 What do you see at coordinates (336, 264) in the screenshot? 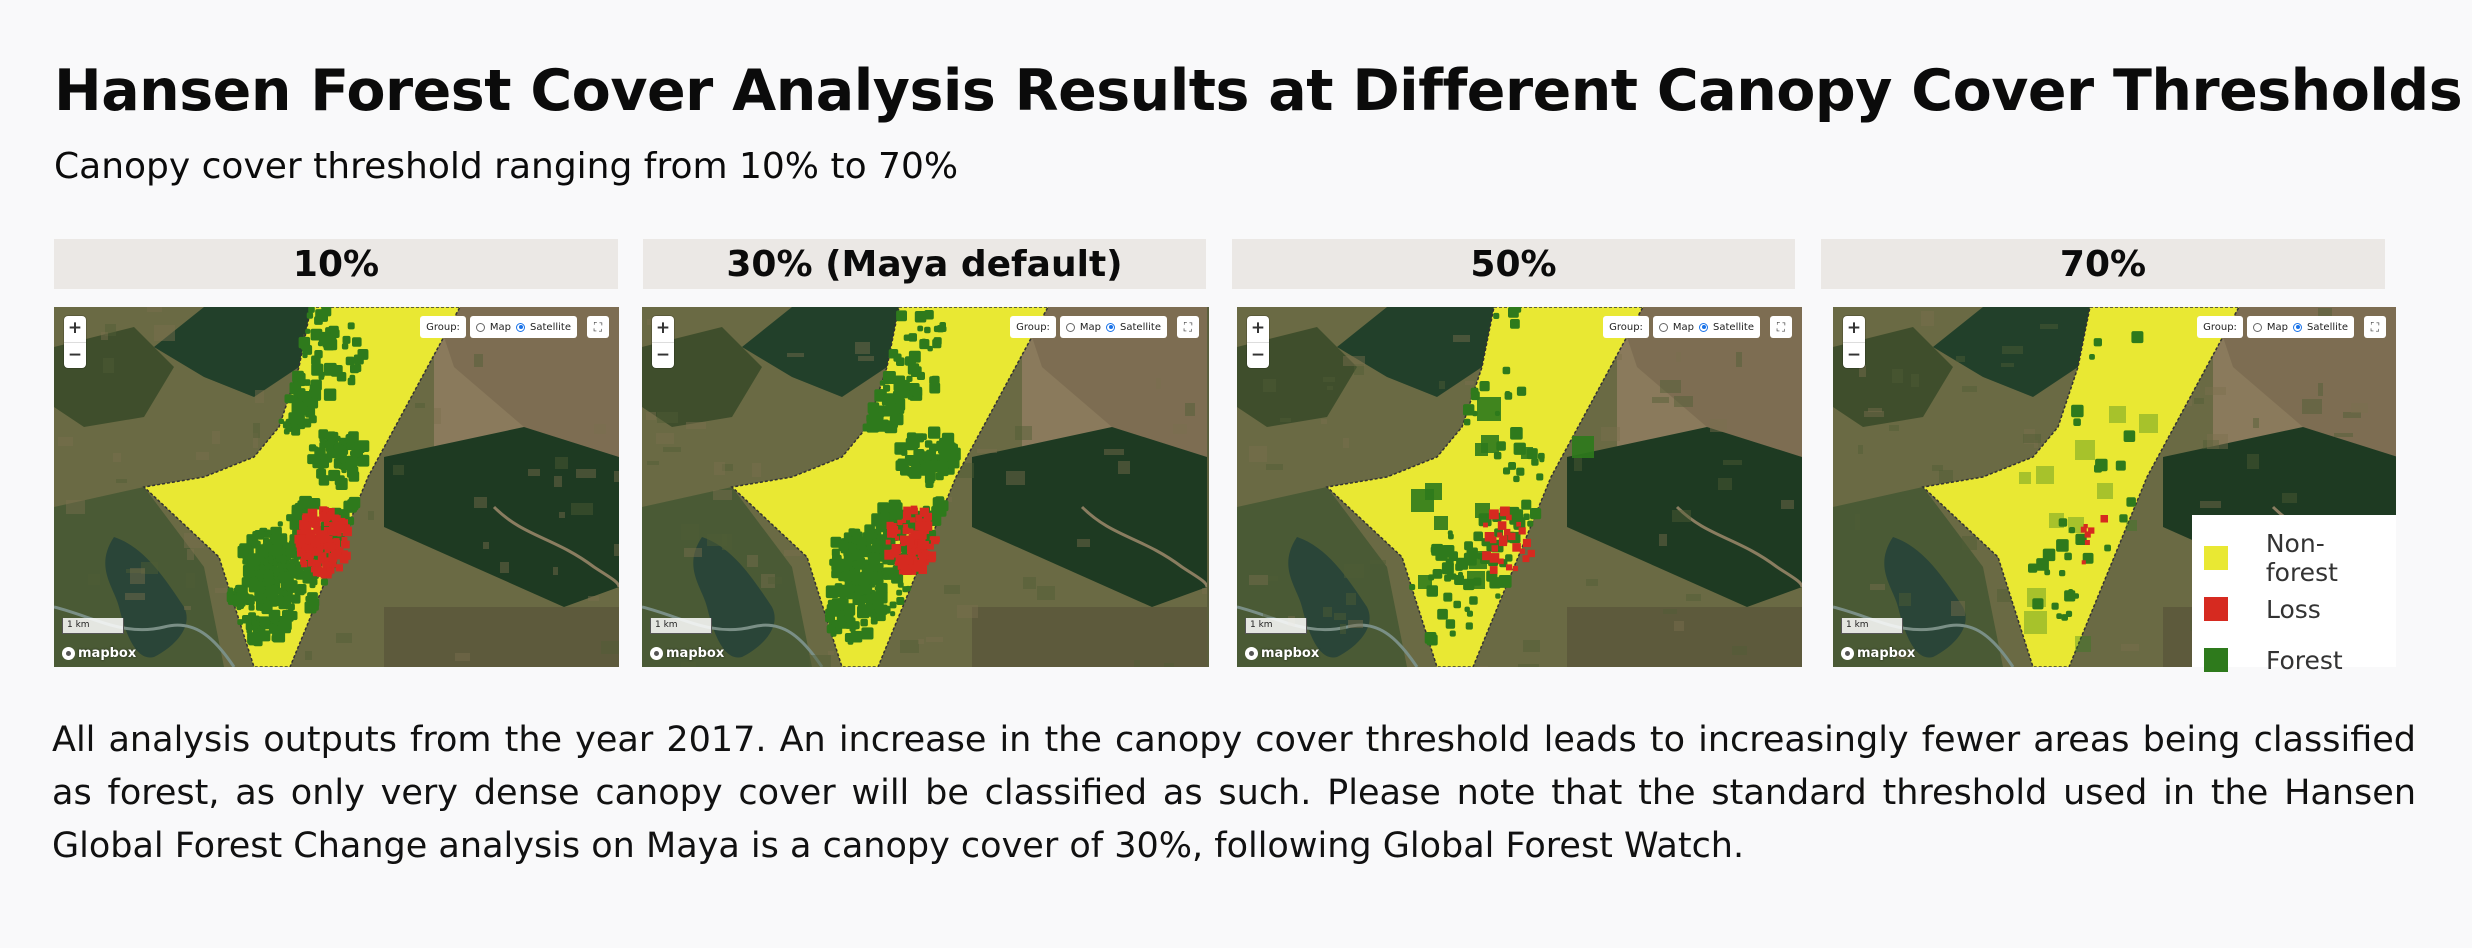
I see `panel-label-10: 10%` at bounding box center [336, 264].